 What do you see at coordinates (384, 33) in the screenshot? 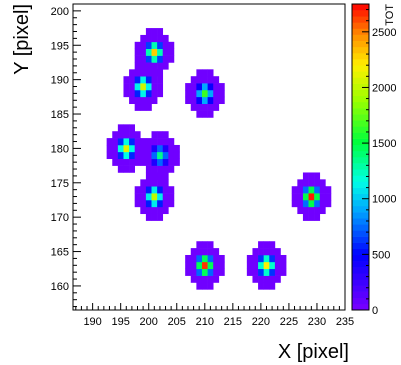
I see `colorbar-tick-label: 2500` at bounding box center [384, 33].